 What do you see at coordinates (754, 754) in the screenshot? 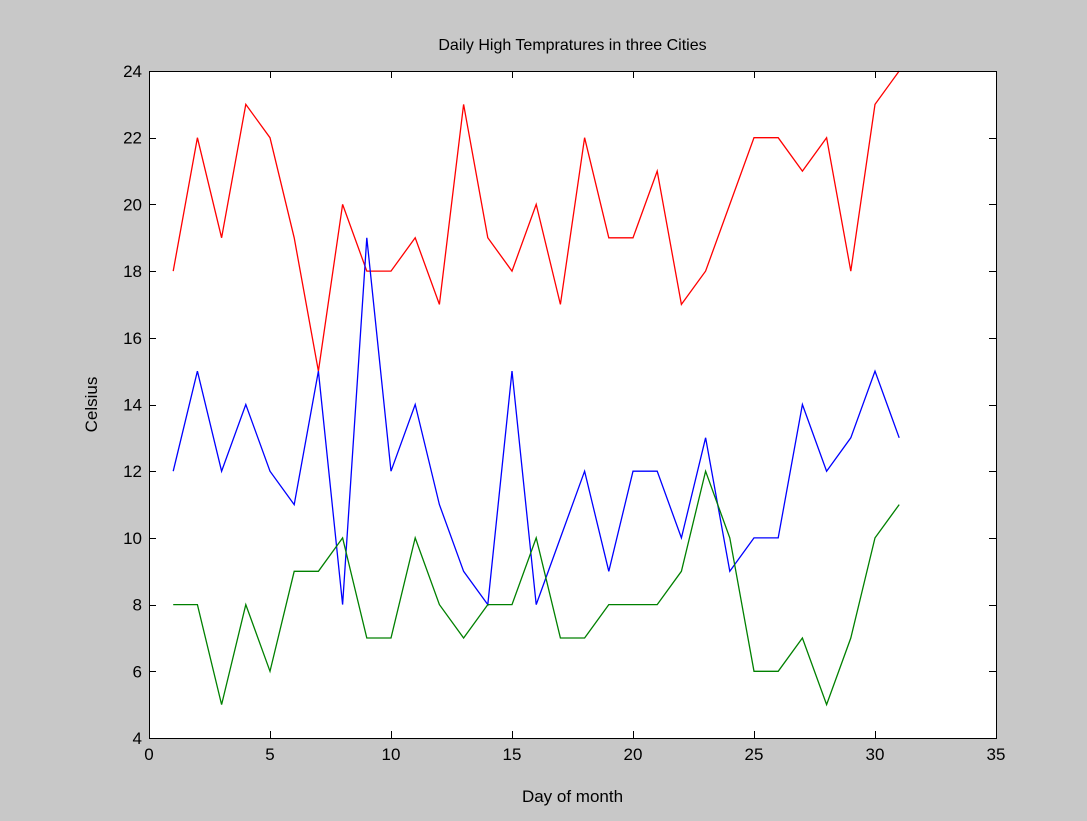
I see `x-tick-label: 25` at bounding box center [754, 754].